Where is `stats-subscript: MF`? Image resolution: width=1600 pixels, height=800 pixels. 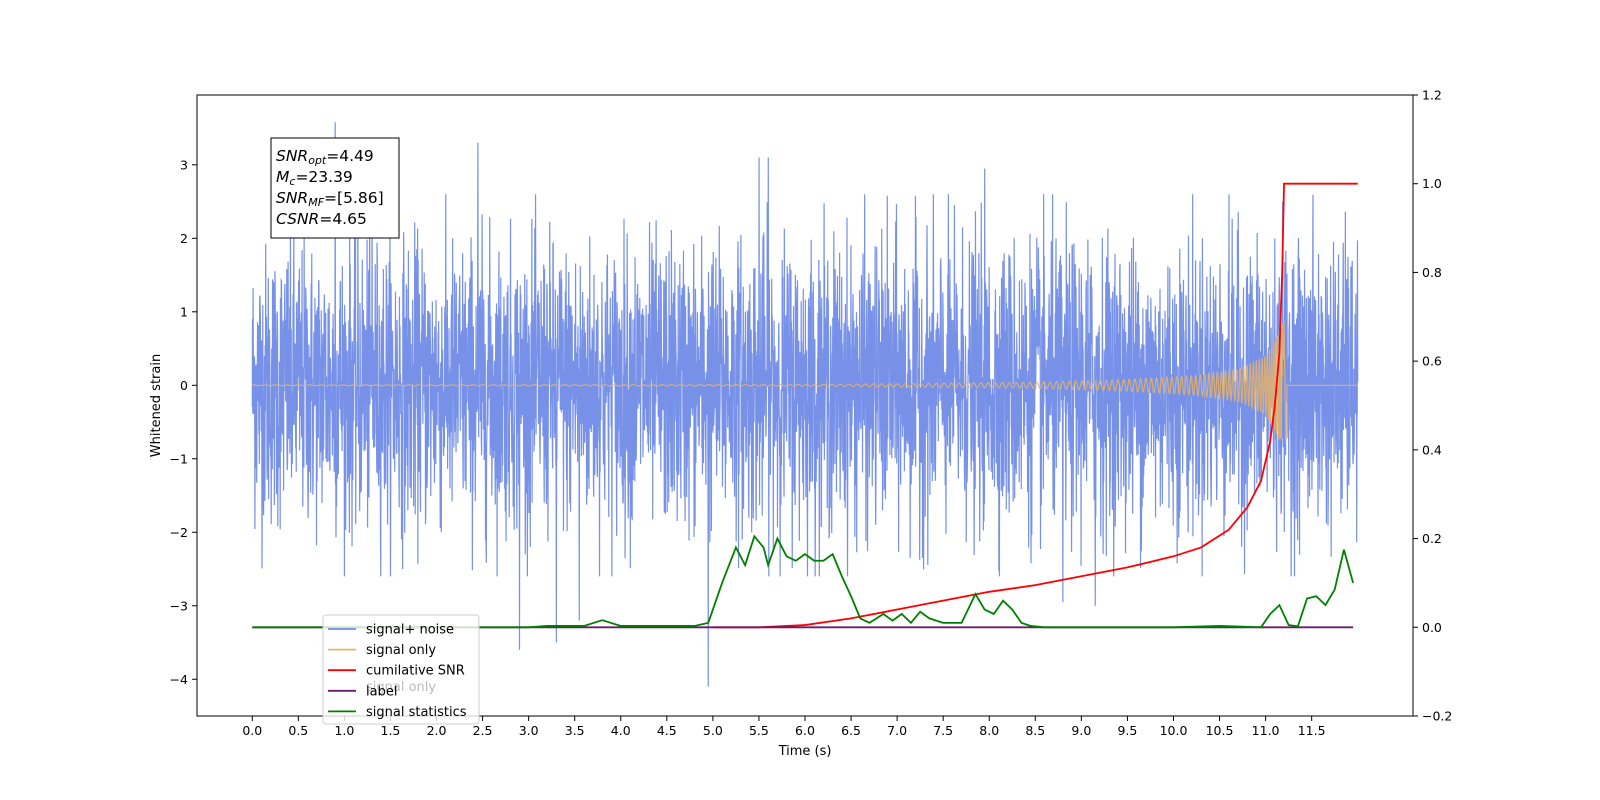 stats-subscript: MF is located at coordinates (316, 202).